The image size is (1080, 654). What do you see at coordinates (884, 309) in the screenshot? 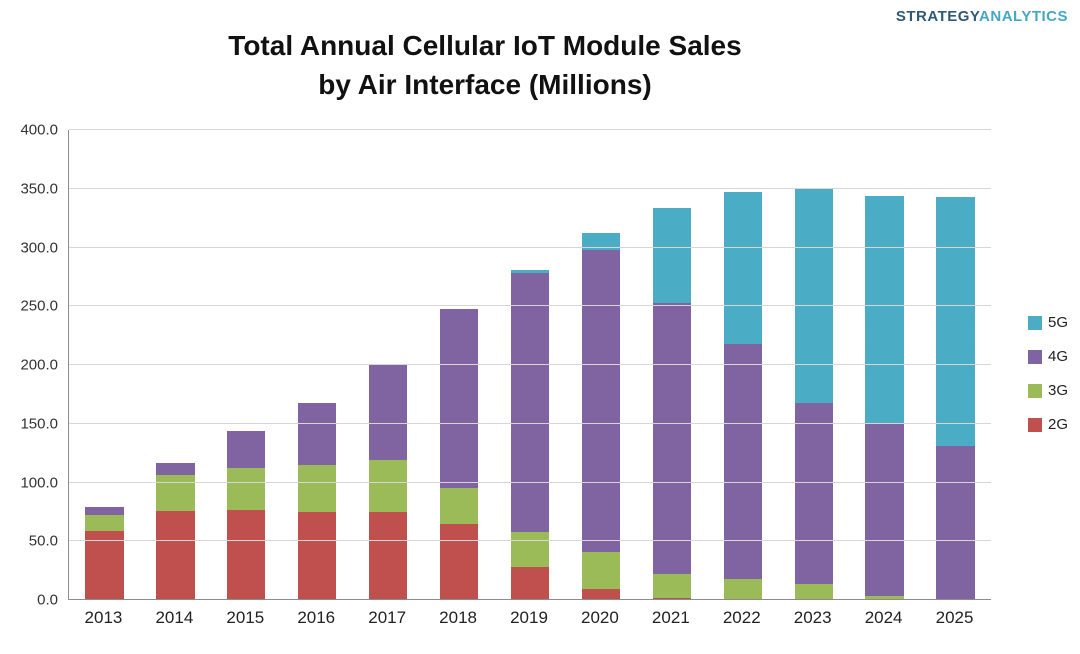
I see `bar-segment-5g-2024` at bounding box center [884, 309].